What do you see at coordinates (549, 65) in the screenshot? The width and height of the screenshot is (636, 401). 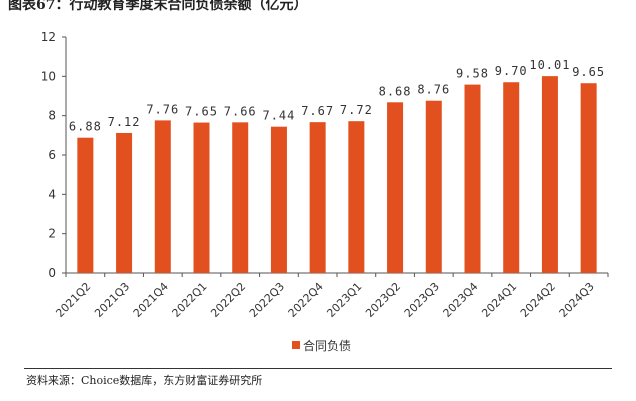 I see `data-label-2024Q2: 10.01` at bounding box center [549, 65].